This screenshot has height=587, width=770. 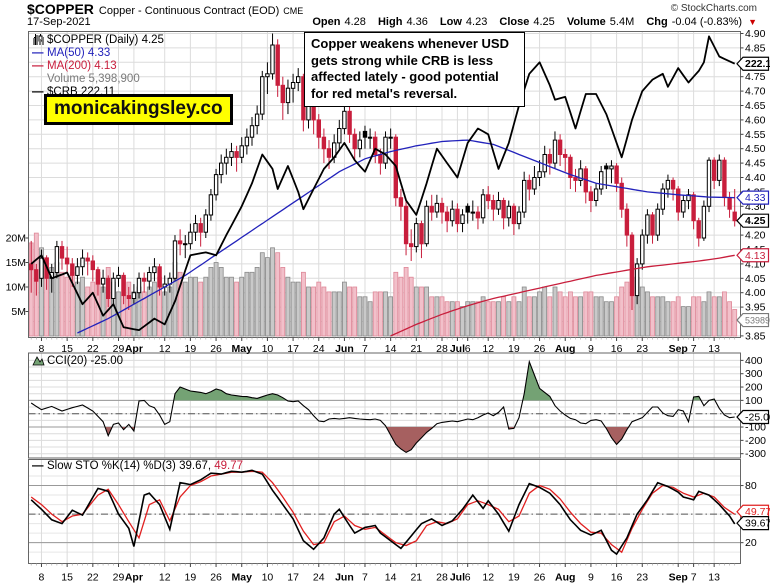 I want to click on svg-text: 49.77, so click(x=757, y=512).